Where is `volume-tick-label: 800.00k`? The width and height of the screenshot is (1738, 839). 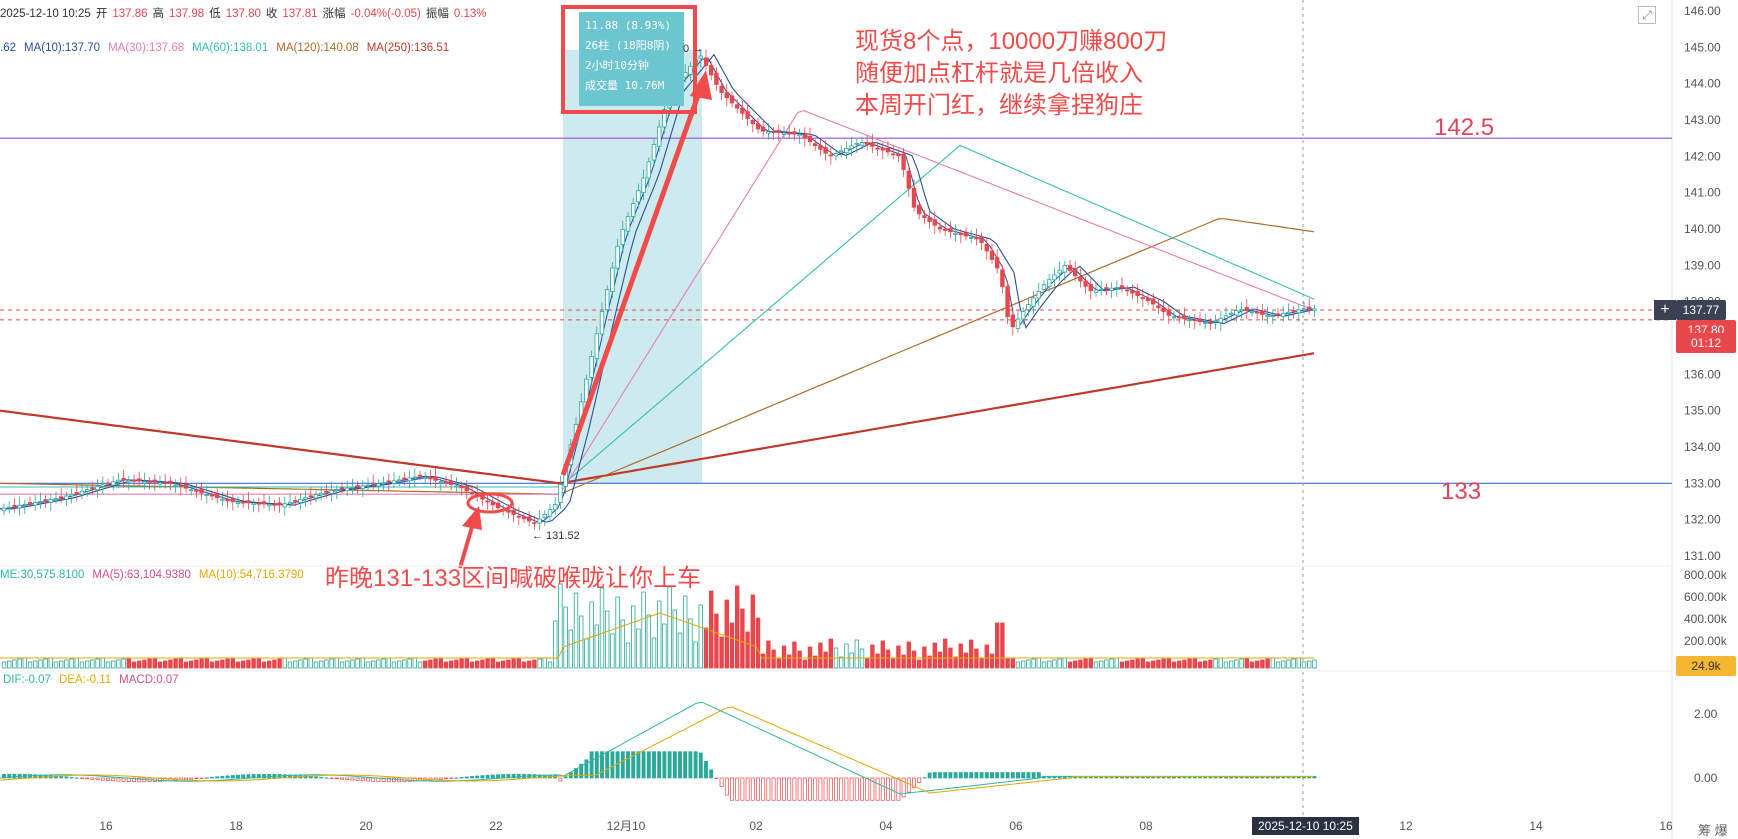
volume-tick-label: 800.00k is located at coordinates (1706, 575).